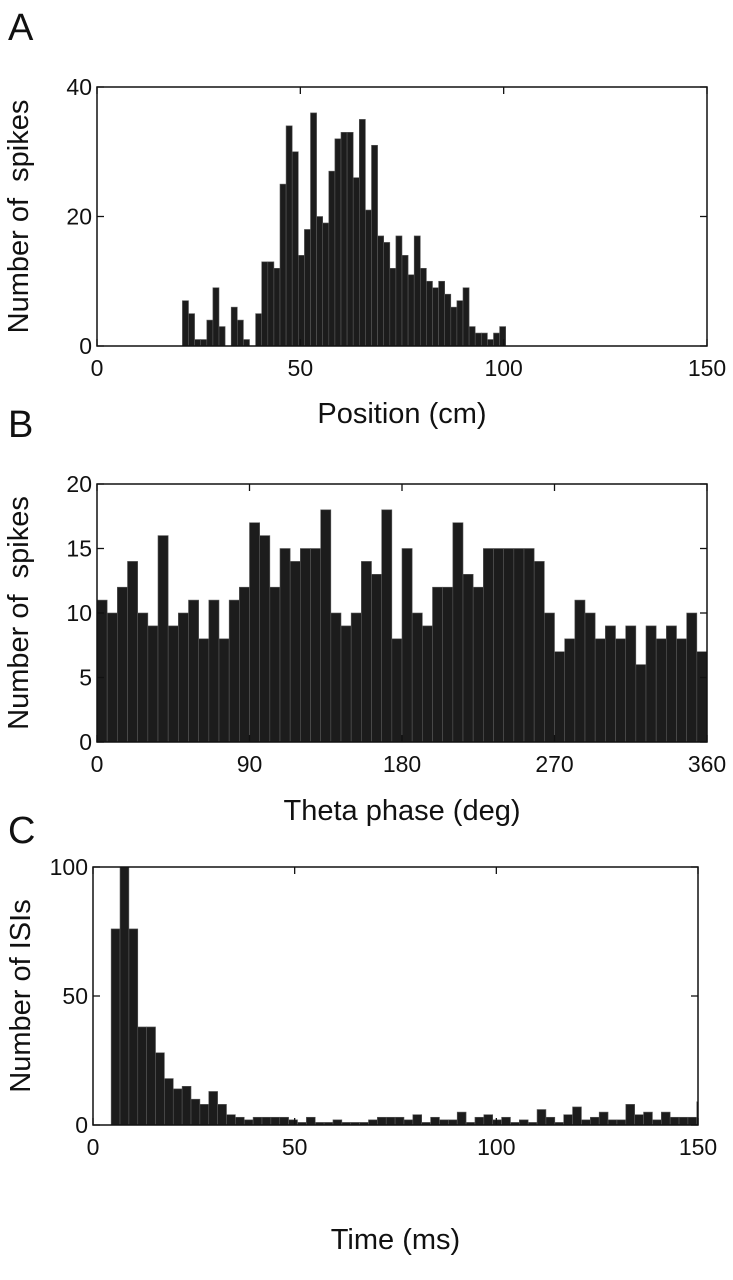 The image size is (733, 1280). I want to click on x-axis-label-position: Position (cm), so click(401, 414).